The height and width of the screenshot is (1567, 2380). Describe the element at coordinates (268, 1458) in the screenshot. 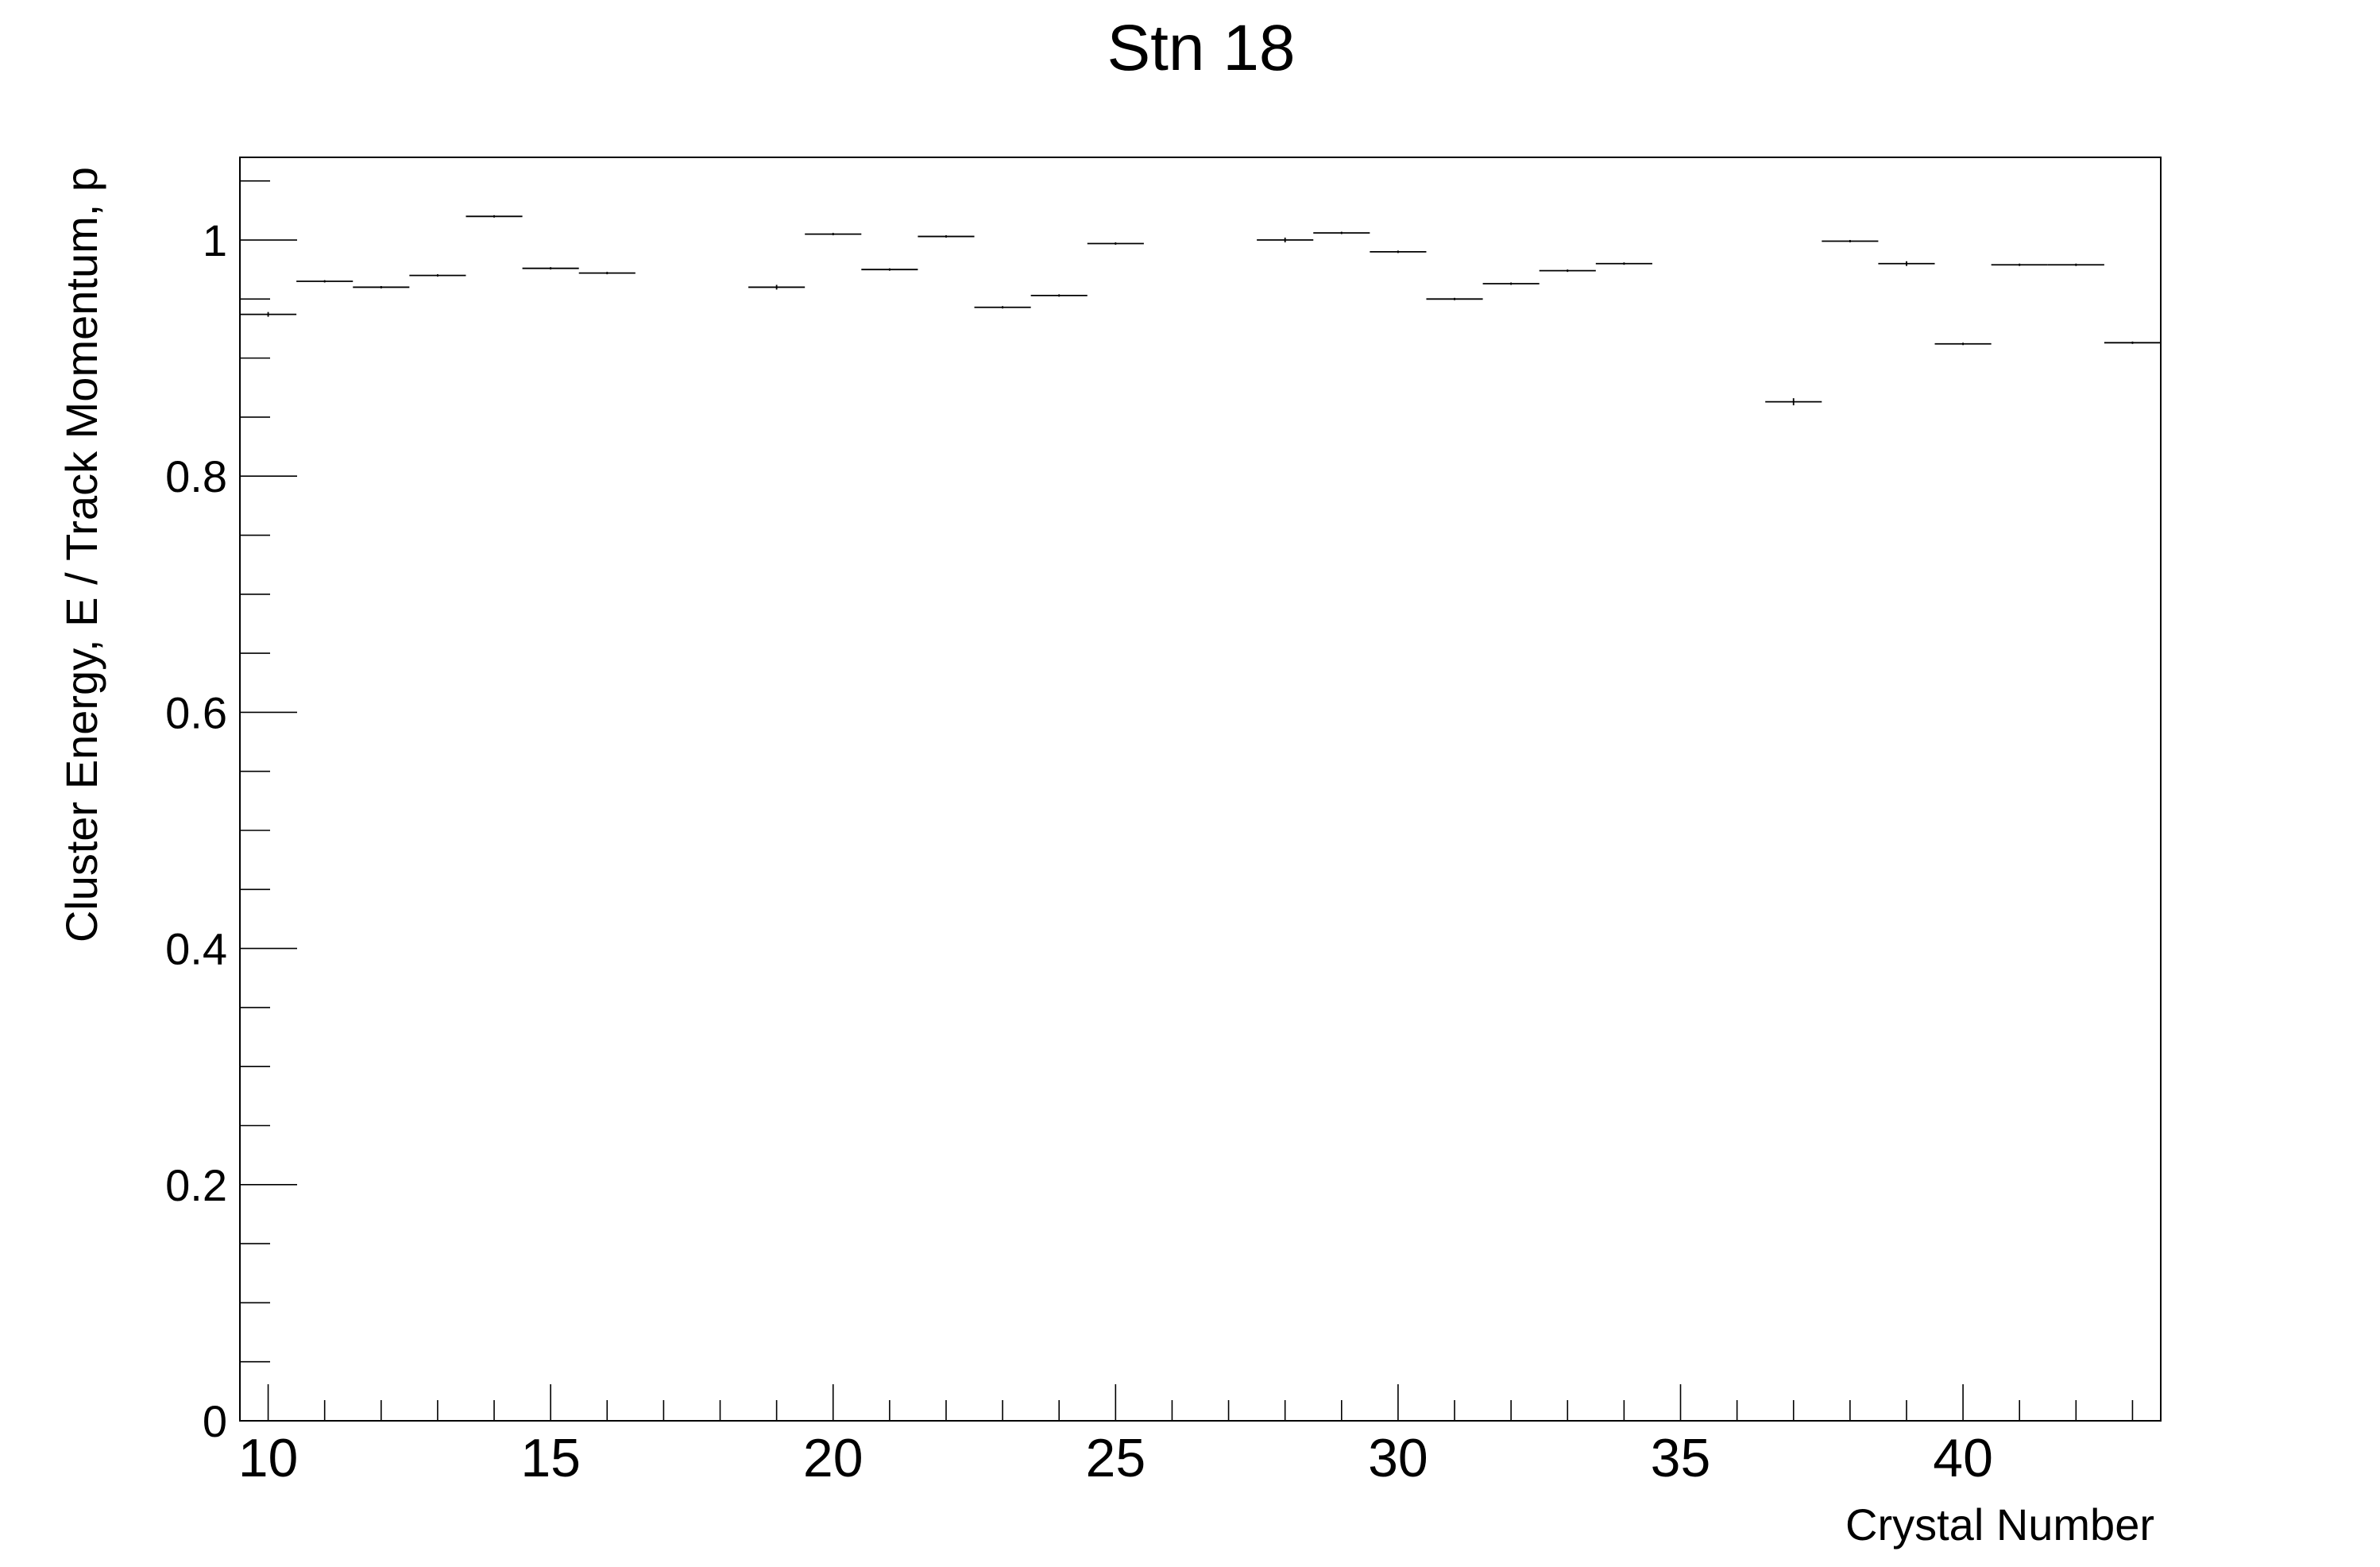

I see `x-tick-label: 10` at that location.